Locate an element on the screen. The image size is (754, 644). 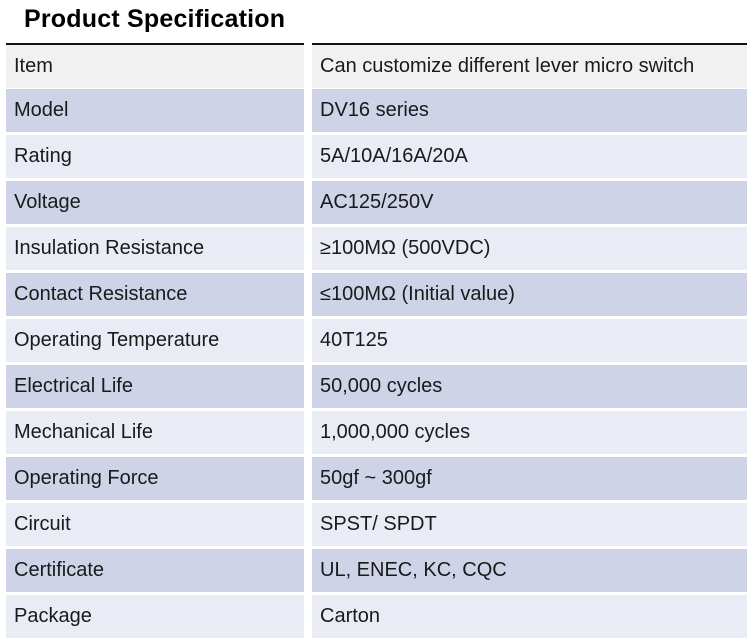
spec-value-cell-rating: 5A/10A/16A/20A is located at coordinates (529, 156).